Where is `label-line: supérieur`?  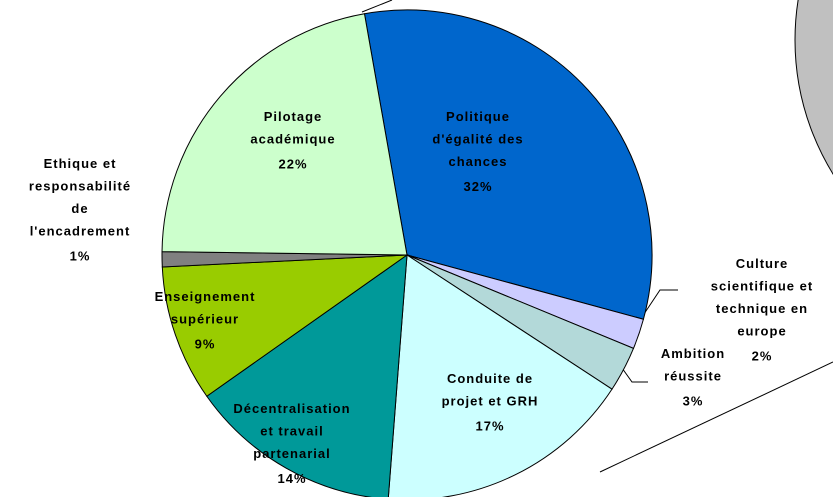 label-line: supérieur is located at coordinates (205, 319).